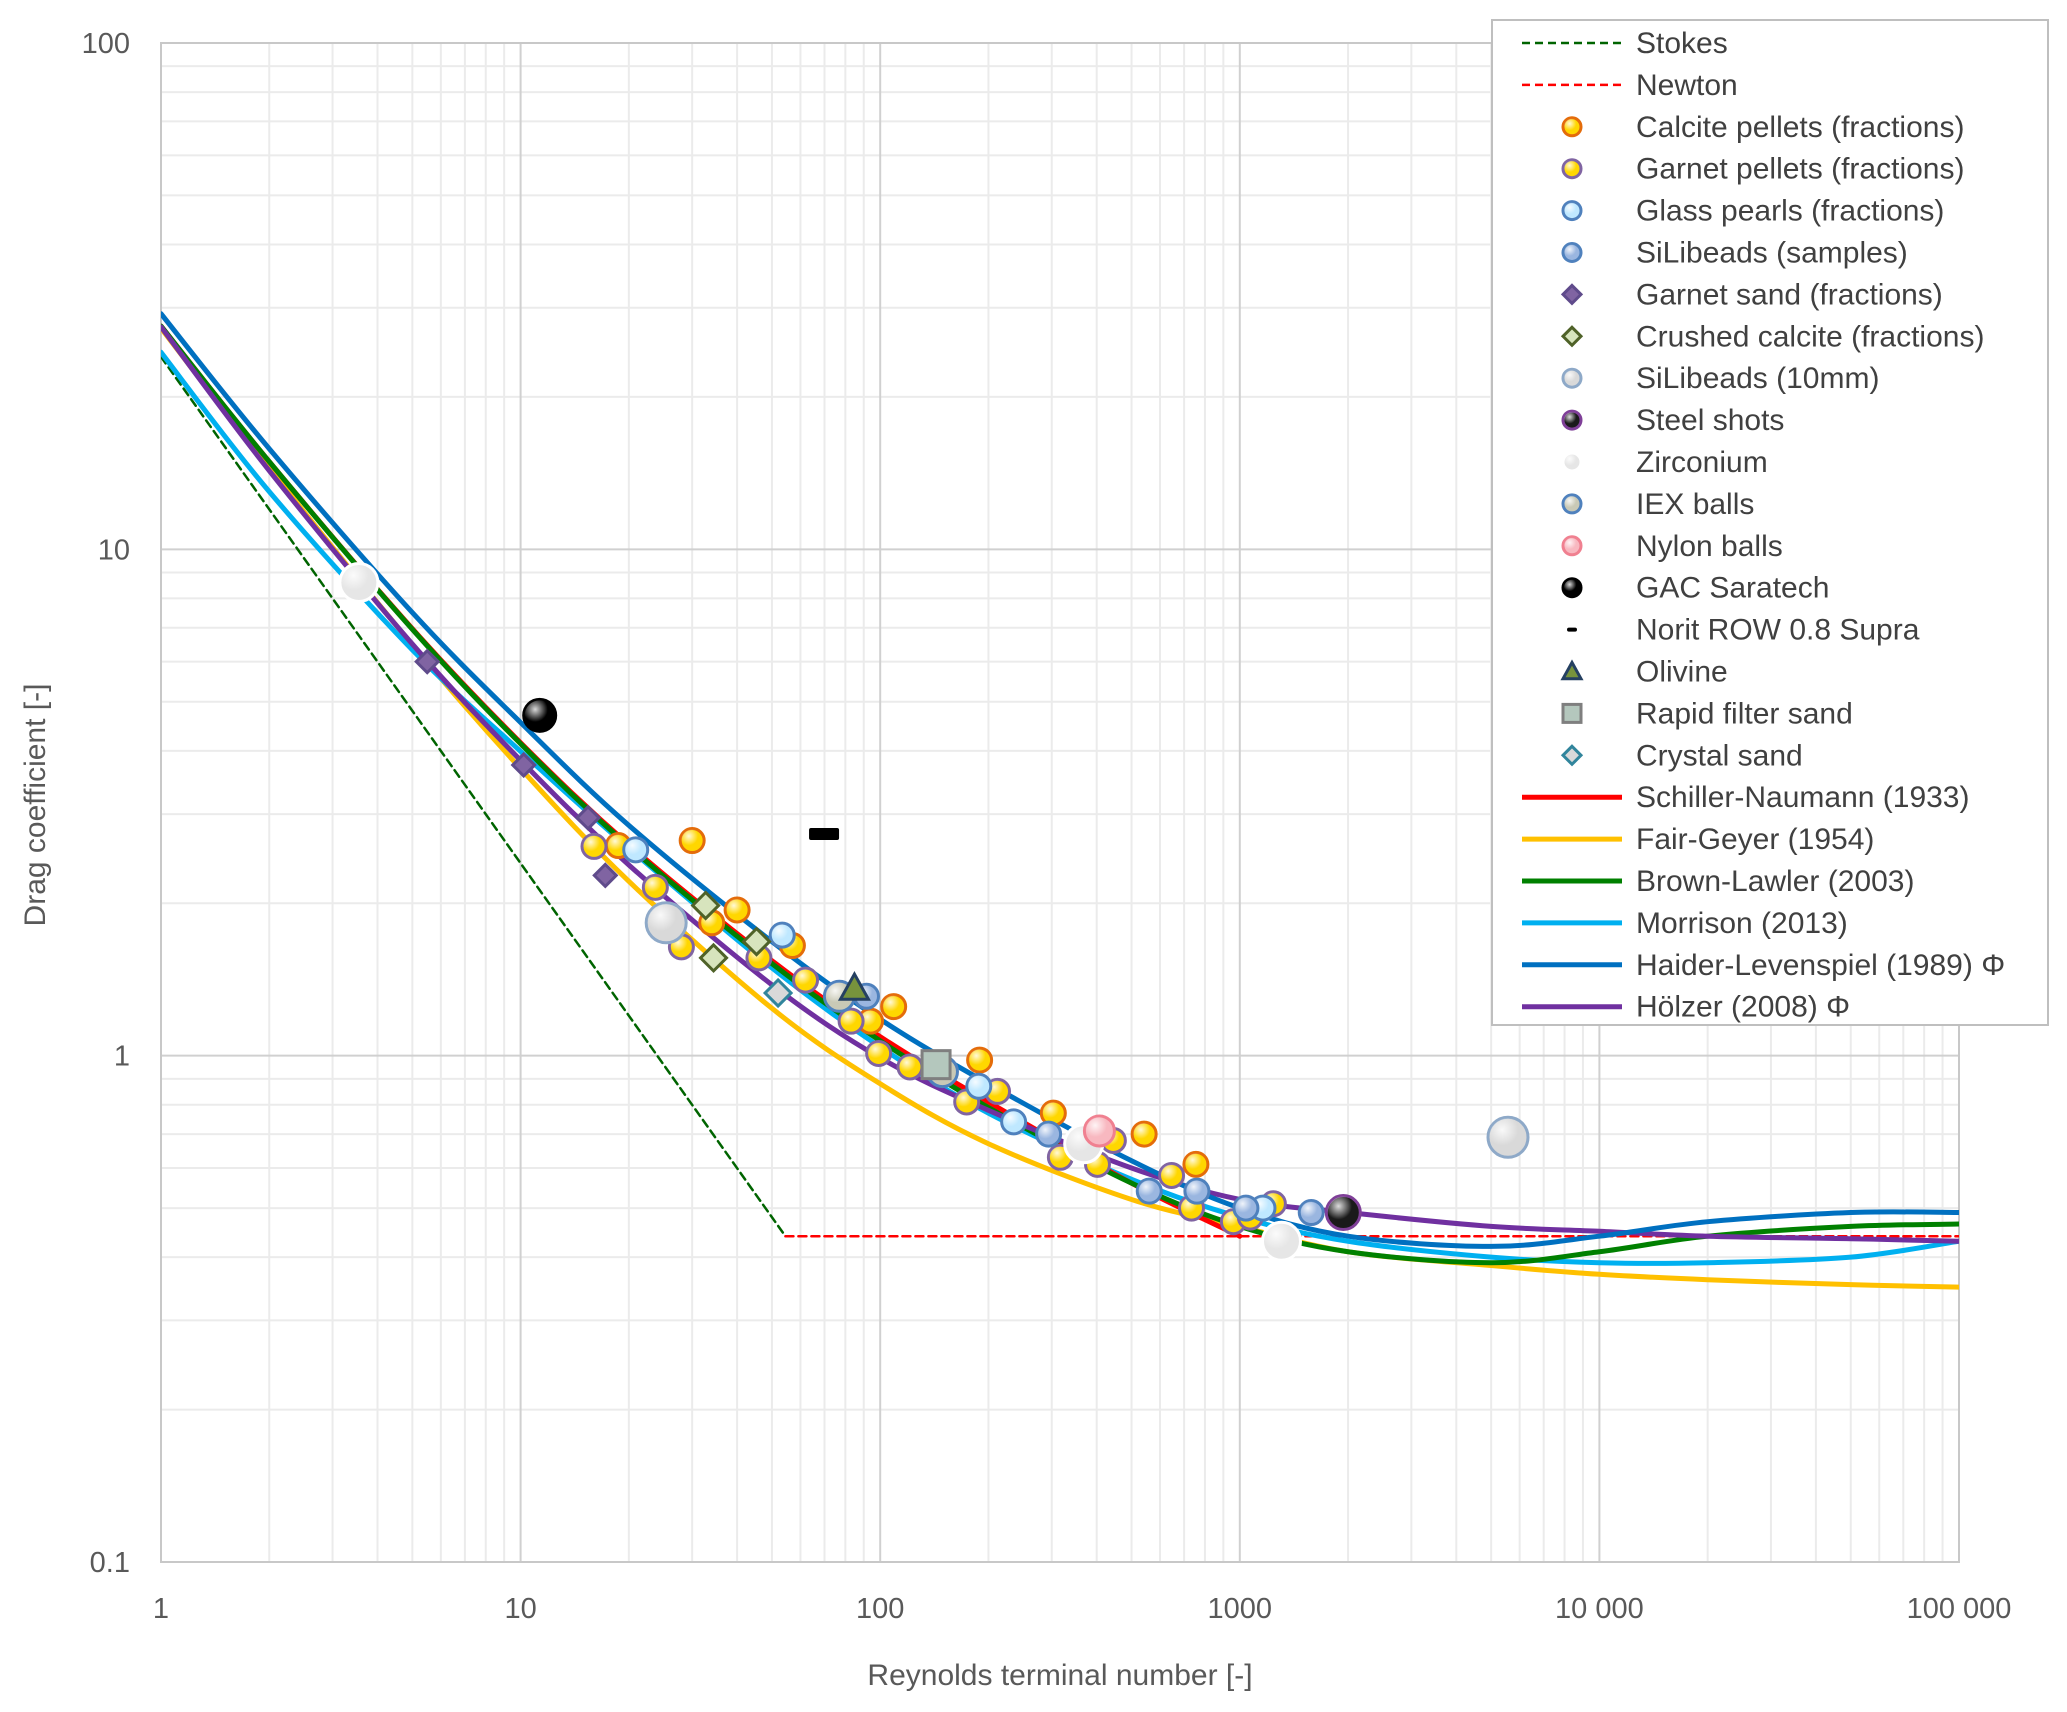 This screenshot has height=1712, width=2067. Describe the element at coordinates (1789, 294) in the screenshot. I see `legend-label: Garnet sand (fractions)` at that location.